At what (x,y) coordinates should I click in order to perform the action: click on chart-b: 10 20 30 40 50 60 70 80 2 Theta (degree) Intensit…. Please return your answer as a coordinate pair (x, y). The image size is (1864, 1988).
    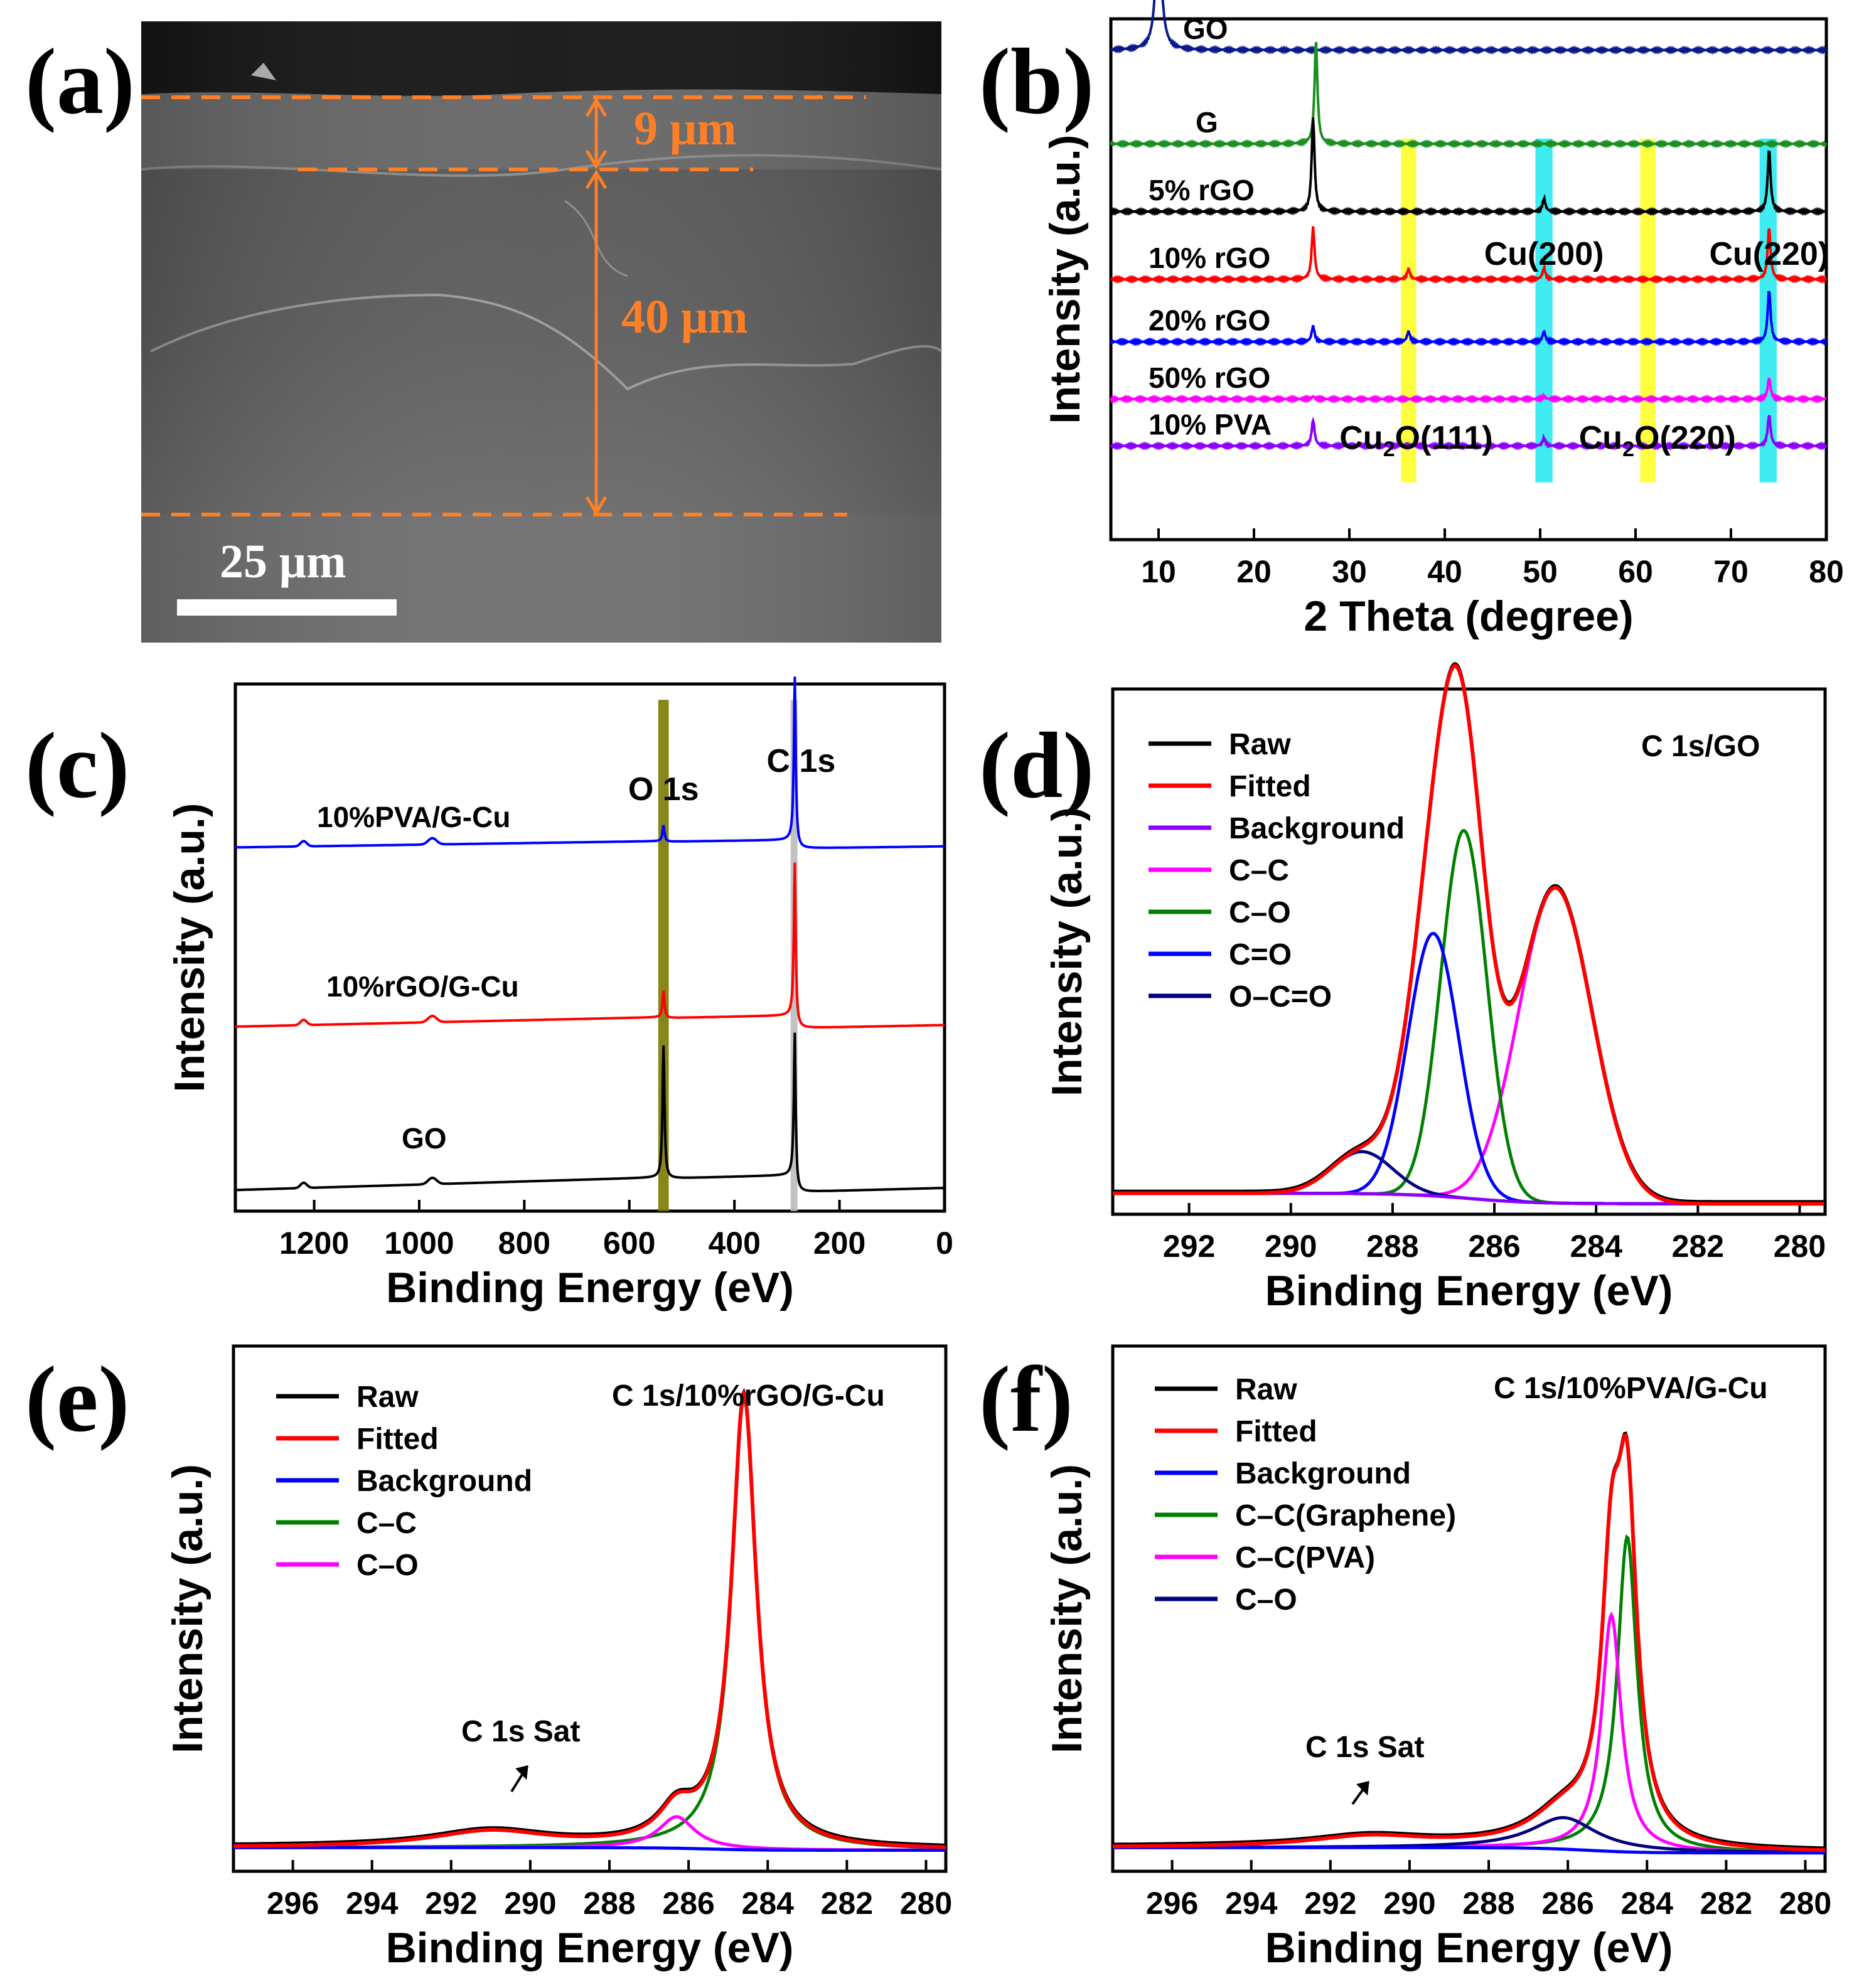
    Looking at the image, I should click on (1443, 320).